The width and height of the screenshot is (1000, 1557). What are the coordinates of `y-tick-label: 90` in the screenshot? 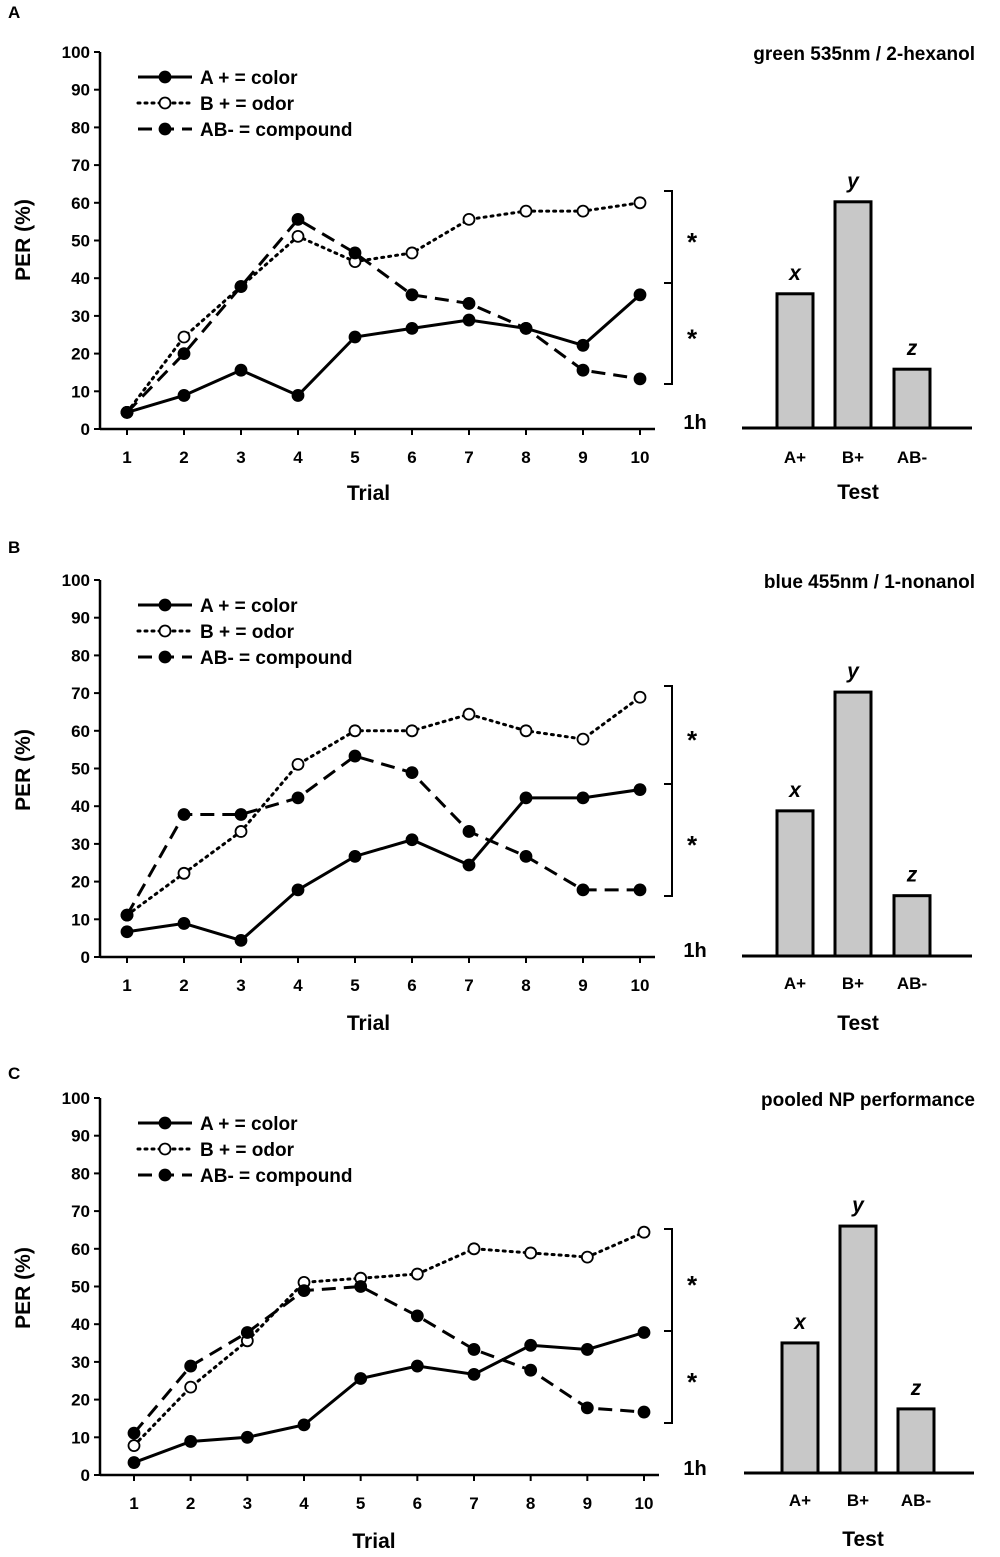 It's located at (80, 1136).